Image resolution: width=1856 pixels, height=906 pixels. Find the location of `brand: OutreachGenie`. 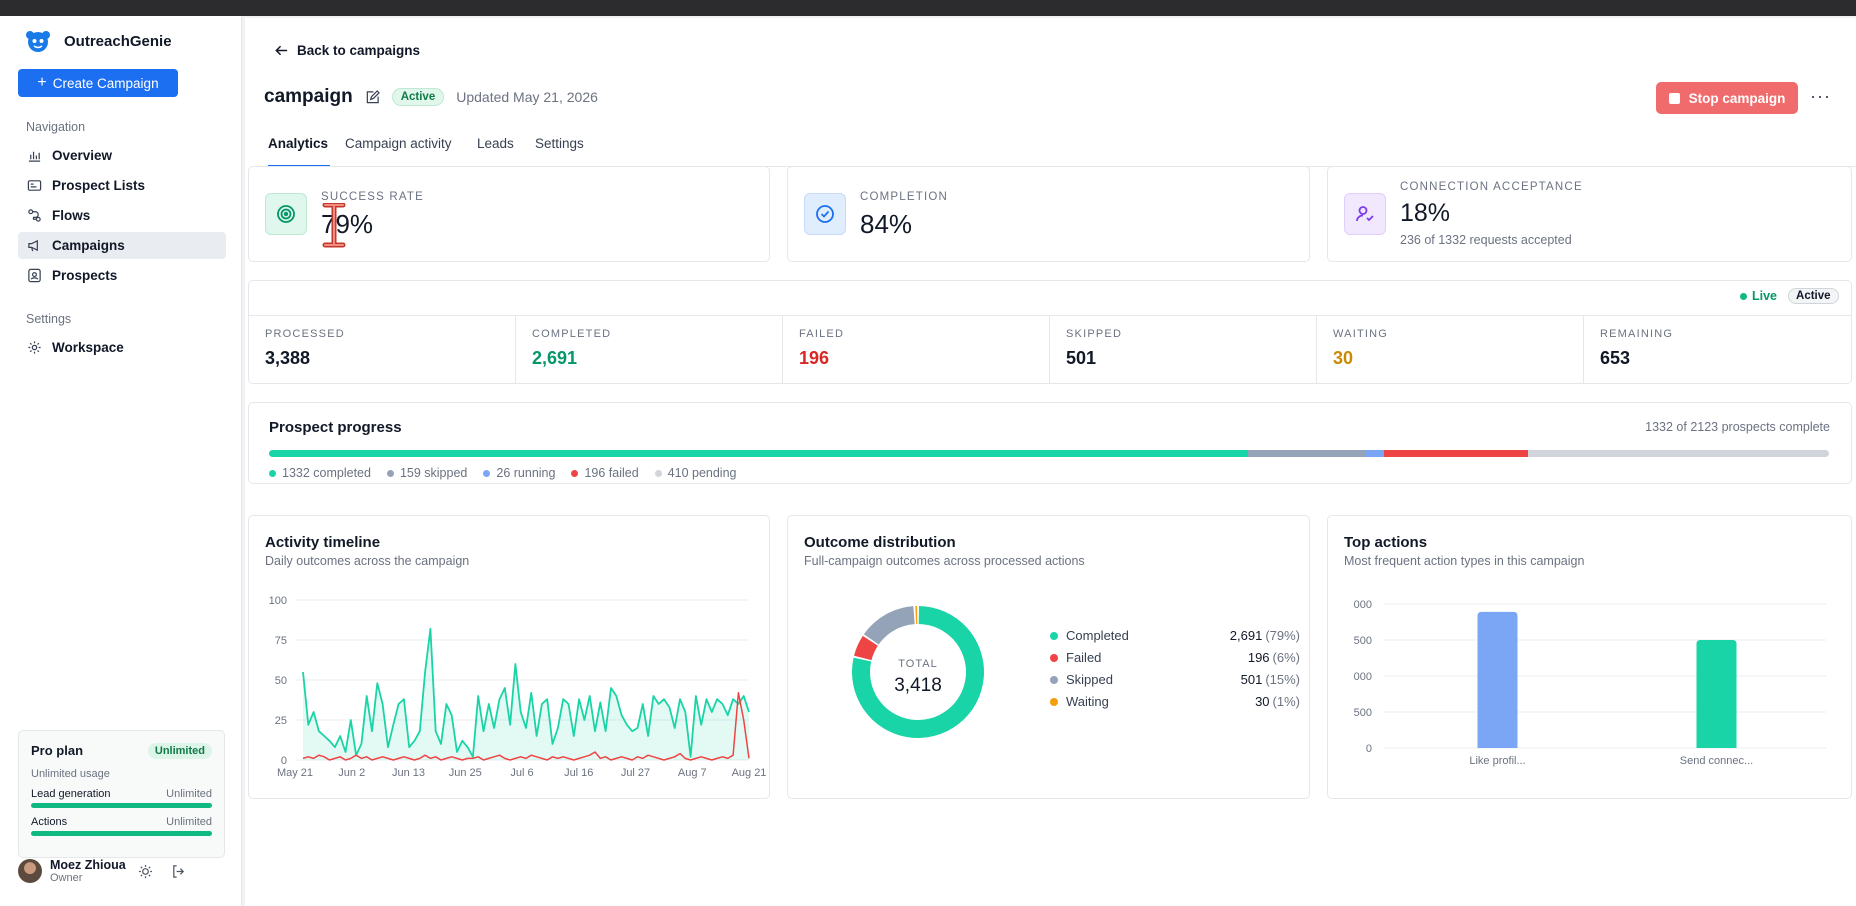

brand: OutreachGenie is located at coordinates (98, 41).